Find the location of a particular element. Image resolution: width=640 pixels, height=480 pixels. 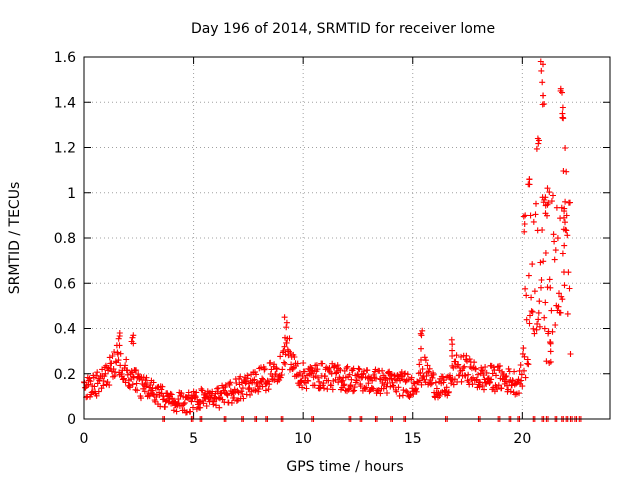

x-tick-label: 5 is located at coordinates (193, 439).